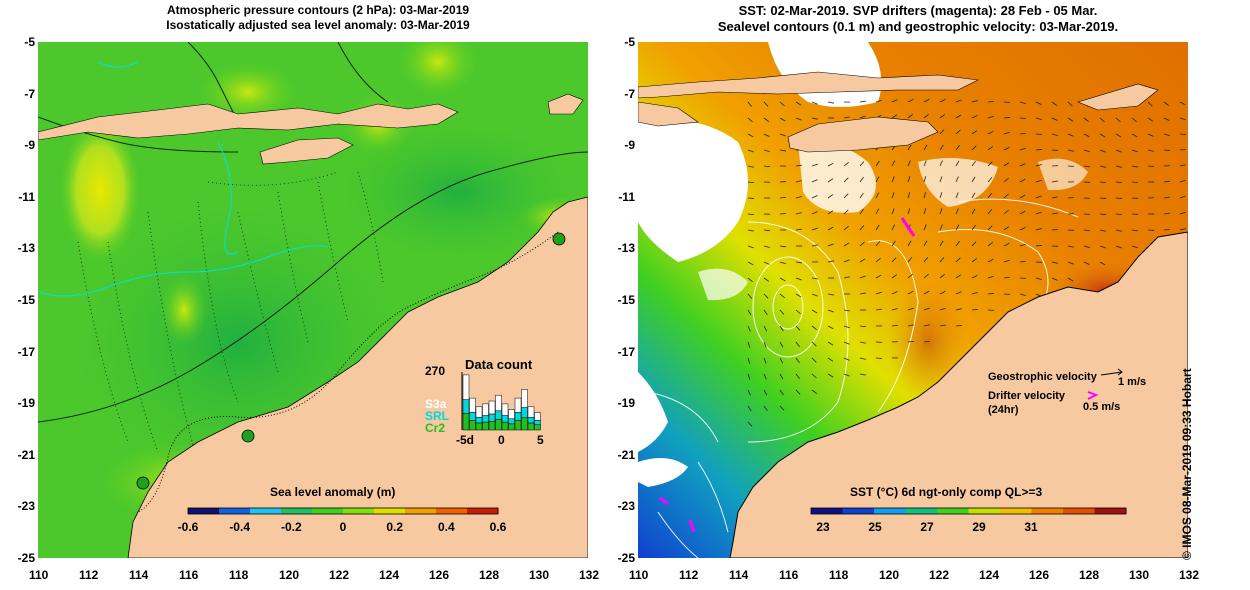 The image size is (1250, 590). I want to click on histogram-bar-cr2, so click(537, 427).